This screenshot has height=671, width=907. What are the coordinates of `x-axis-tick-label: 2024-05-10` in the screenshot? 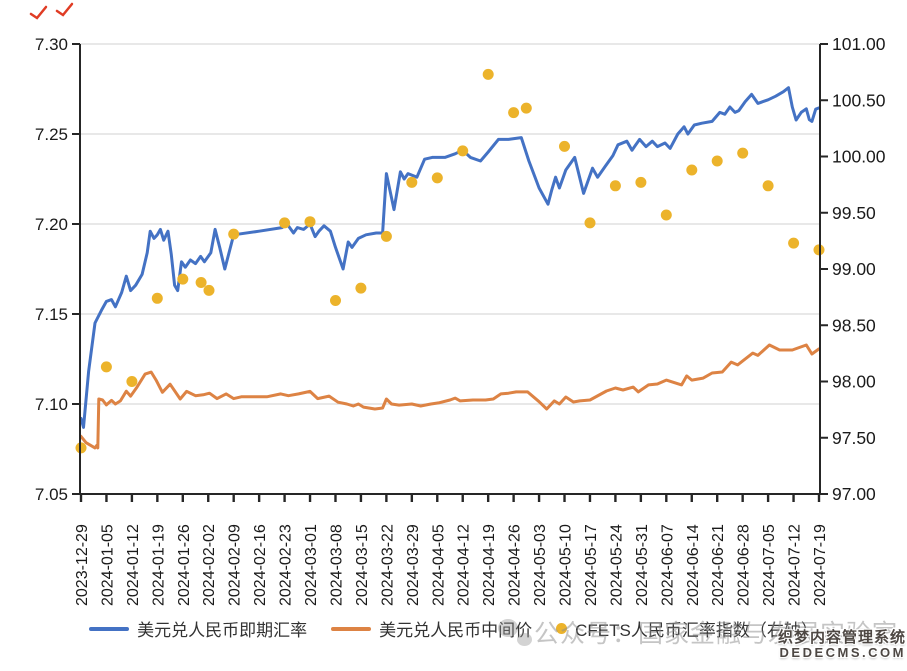 It's located at (566, 565).